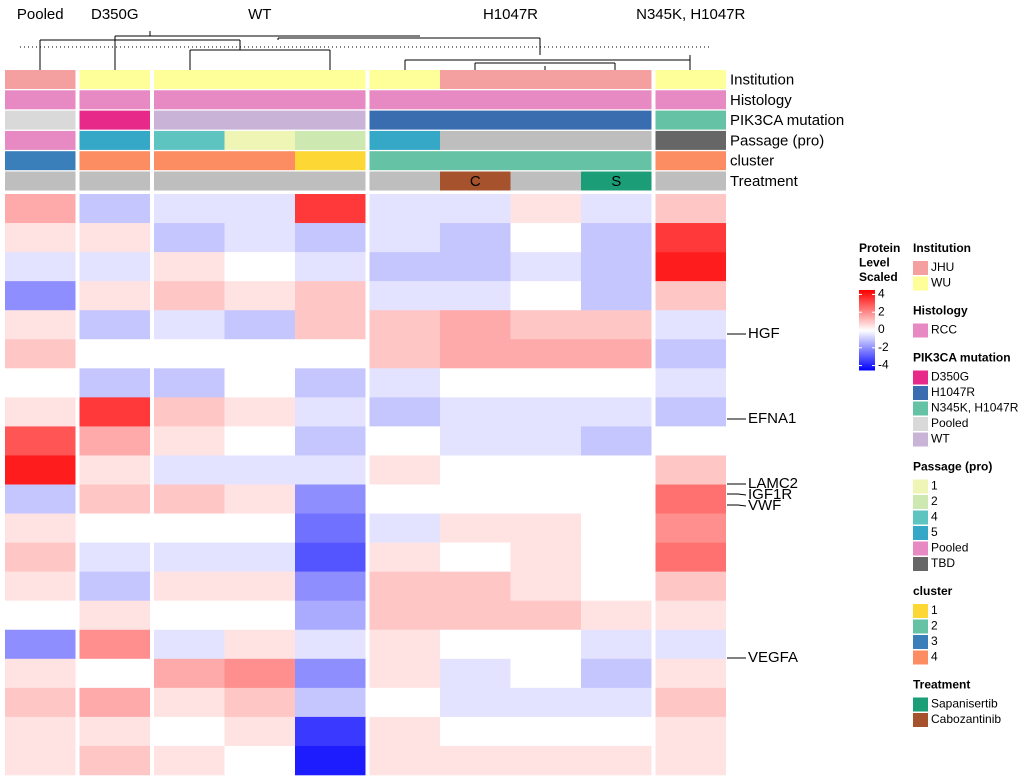 Image resolution: width=1033 pixels, height=778 pixels. I want to click on row-label: LAMC2, so click(773, 483).